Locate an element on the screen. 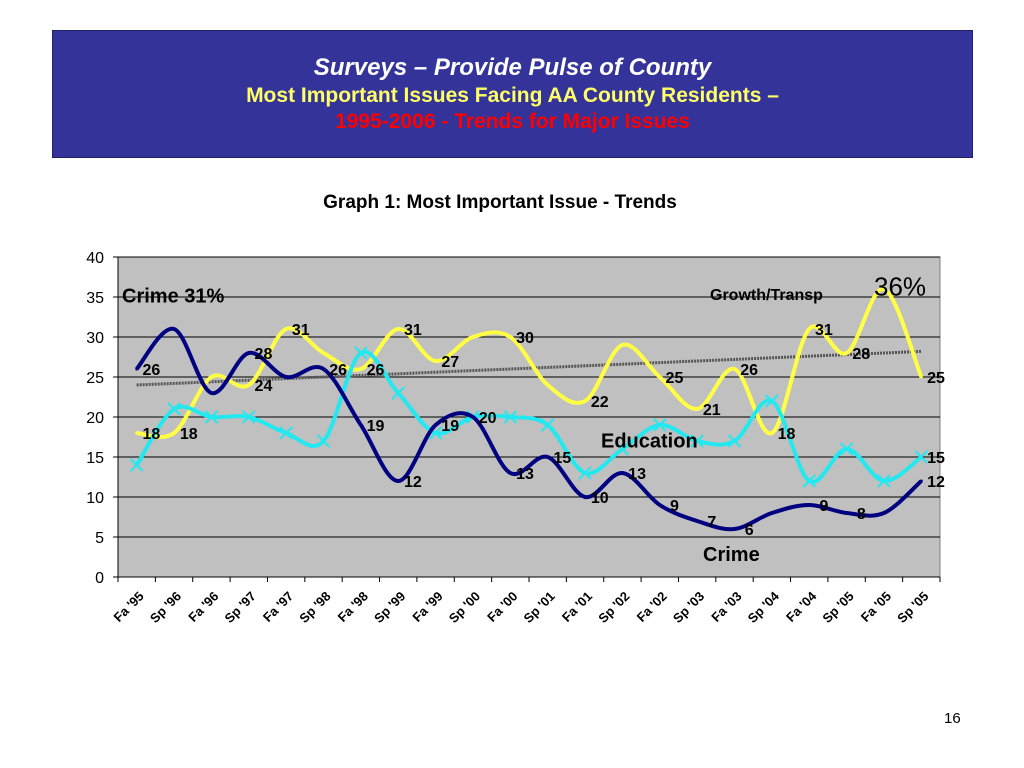 The height and width of the screenshot is (768, 1024). slide-subtitle-years: 1995-2006 - Trends for Major Issues is located at coordinates (512, 121).